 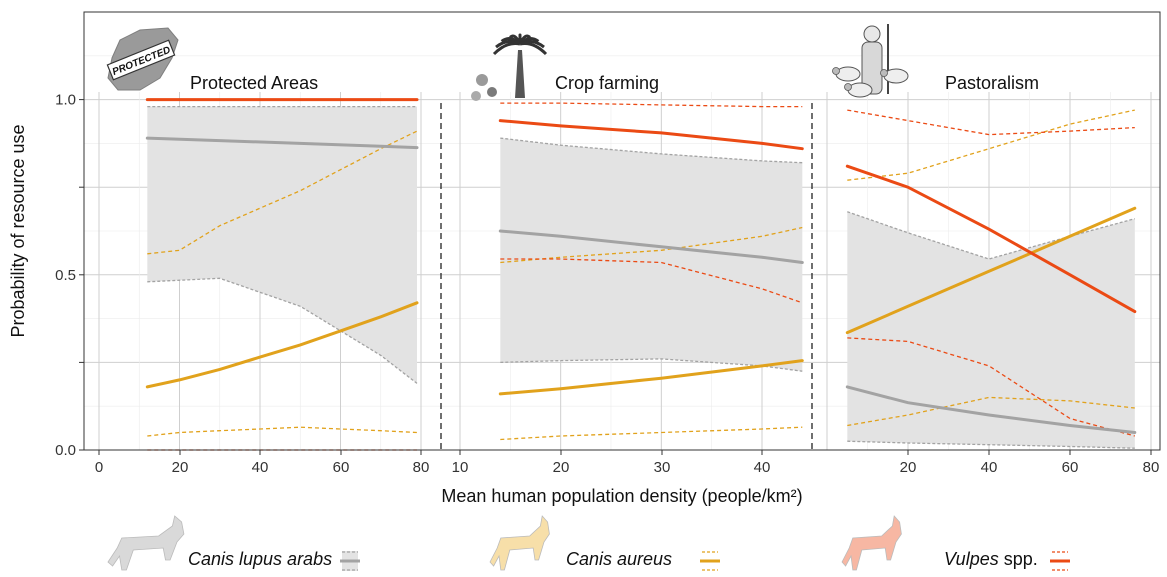 What do you see at coordinates (662, 467) in the screenshot?
I see `x-tick-label: 30` at bounding box center [662, 467].